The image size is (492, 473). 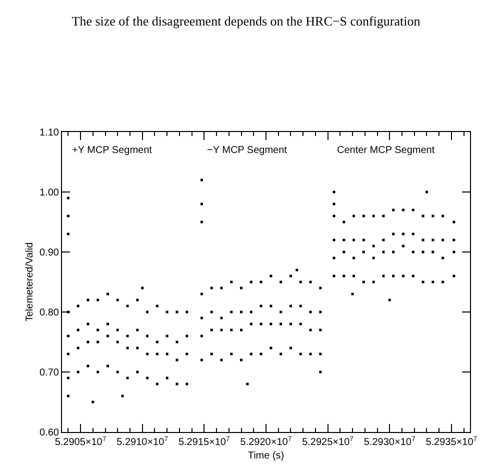 What do you see at coordinates (50, 433) in the screenshot?
I see `y-tick-label: 0.60` at bounding box center [50, 433].